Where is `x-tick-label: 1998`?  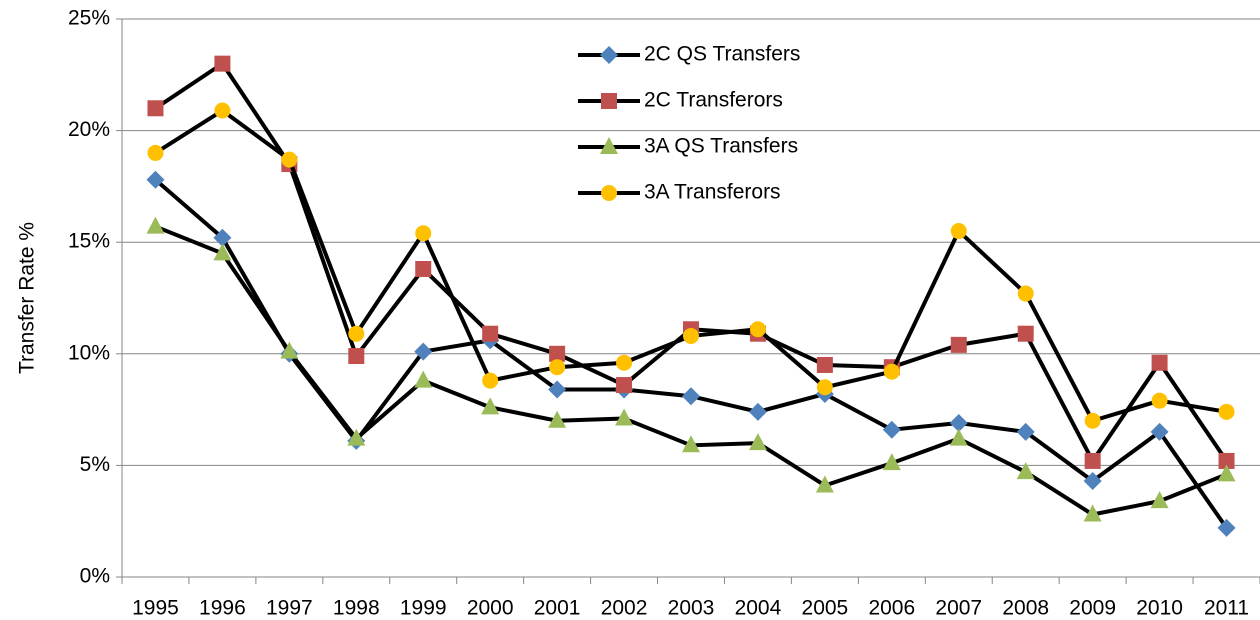
x-tick-label: 1998 is located at coordinates (356, 608).